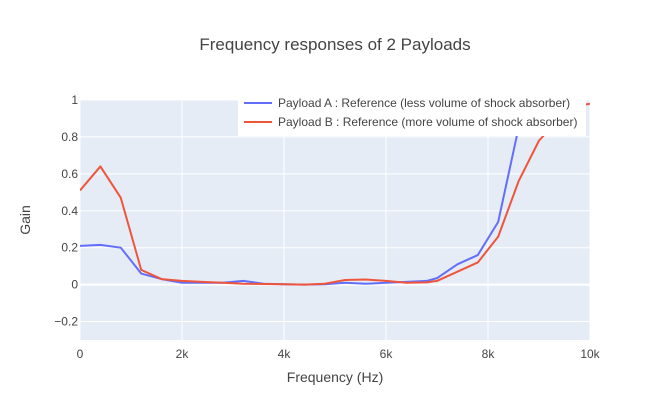 Image resolution: width=669 pixels, height=420 pixels. I want to click on x-tick-label: 0, so click(80, 354).